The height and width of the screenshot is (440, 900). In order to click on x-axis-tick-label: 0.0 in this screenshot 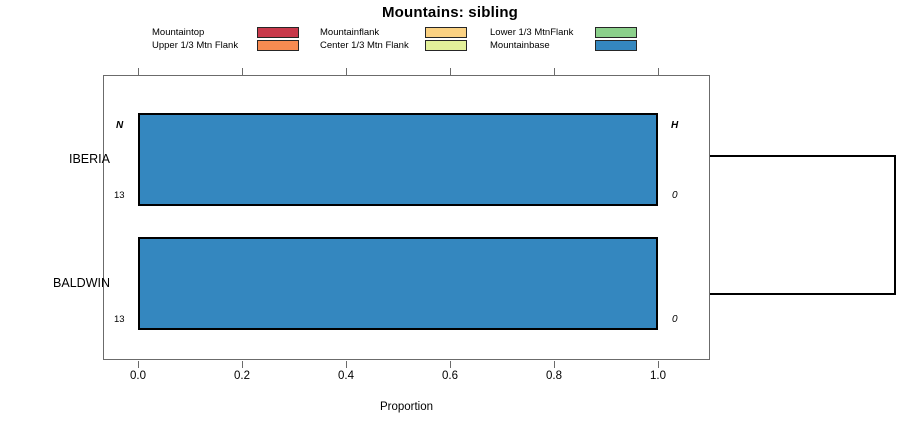, I will do `click(138, 376)`.